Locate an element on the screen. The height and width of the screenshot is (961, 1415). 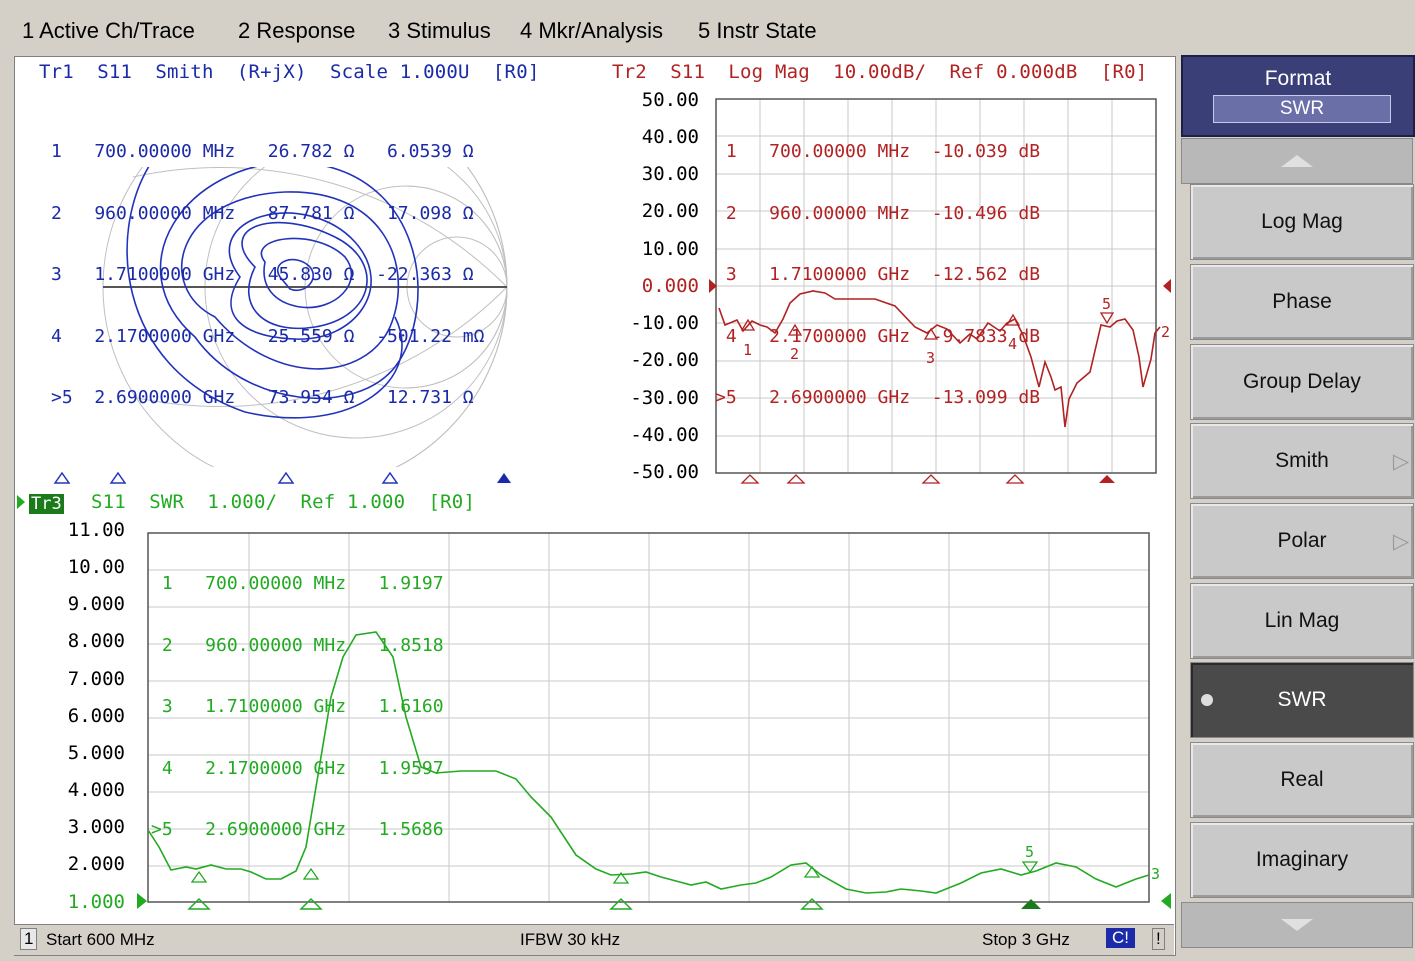
tr3-marker-row: 4 2.1700000 GHz 1.9597 is located at coordinates (297, 768).